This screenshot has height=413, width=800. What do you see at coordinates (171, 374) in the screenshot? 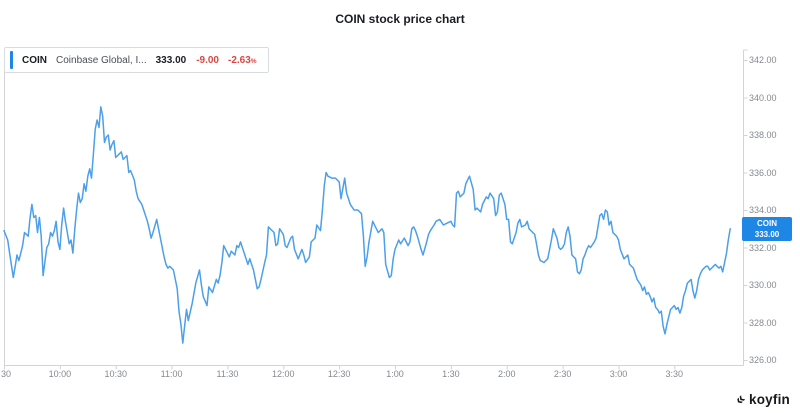
I see `x-axis-label: 11:00` at bounding box center [171, 374].